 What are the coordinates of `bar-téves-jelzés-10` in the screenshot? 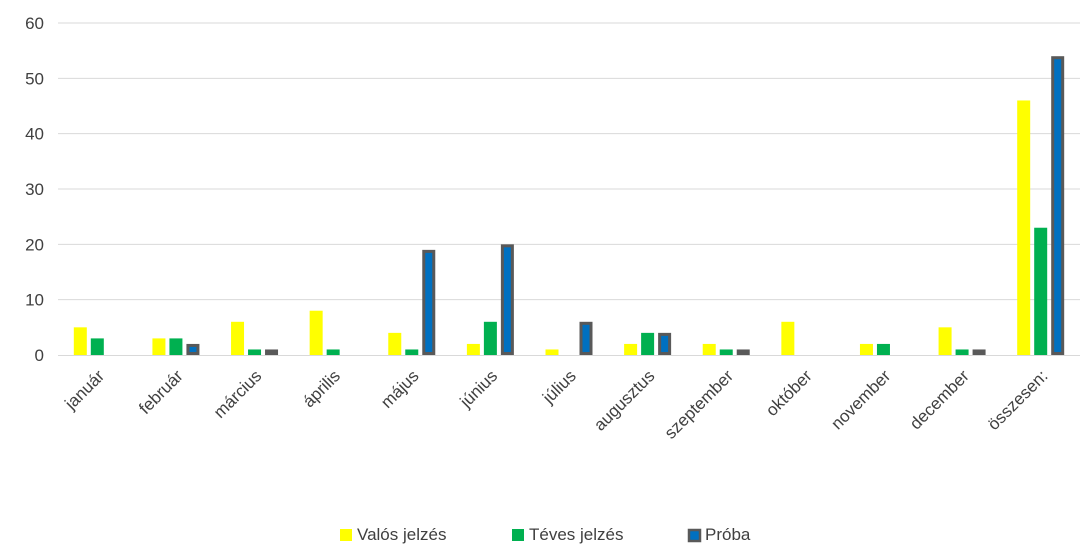 It's located at (883, 349).